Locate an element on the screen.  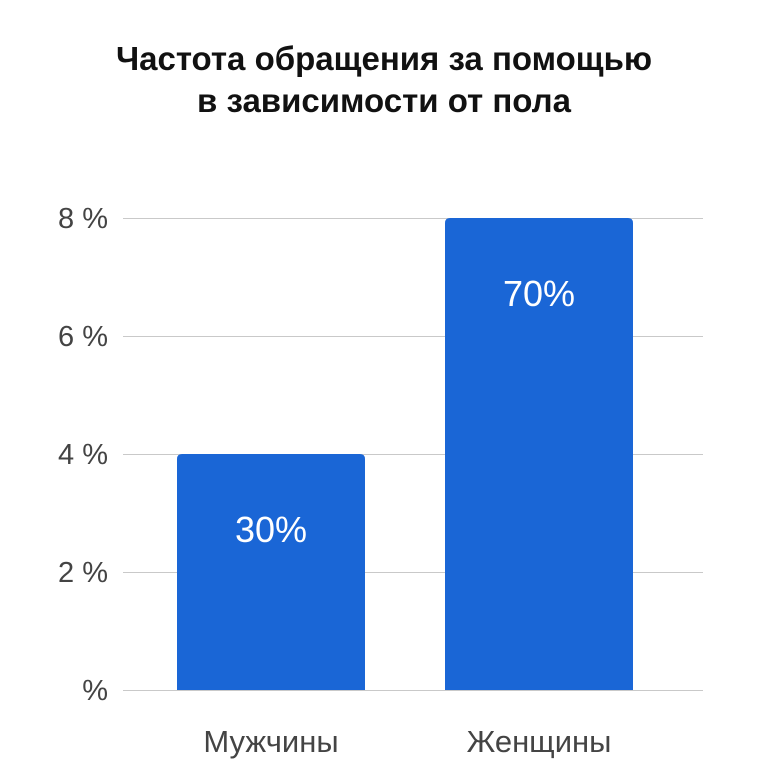
bar-value-label: 30% is located at coordinates (271, 529).